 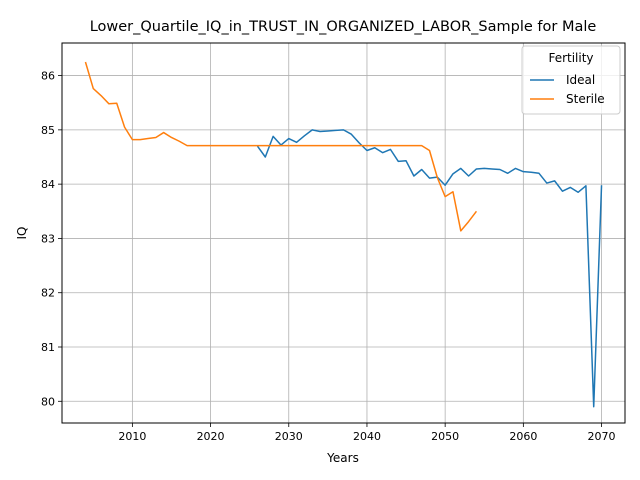 I want to click on legend-box, so click(x=571, y=80).